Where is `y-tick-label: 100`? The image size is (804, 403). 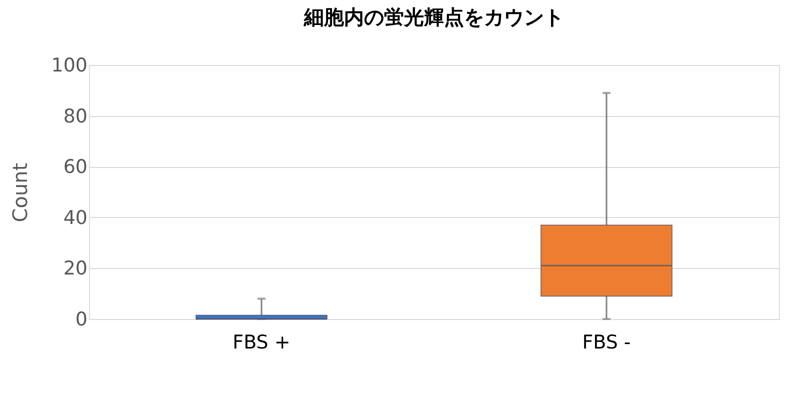 y-tick-label: 100 is located at coordinates (69, 65).